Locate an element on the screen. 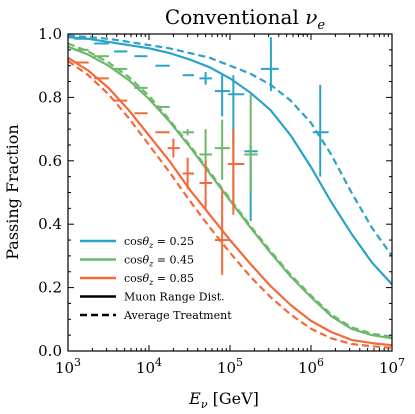  x-axis-label: Eν [GeV] is located at coordinates (223, 400).